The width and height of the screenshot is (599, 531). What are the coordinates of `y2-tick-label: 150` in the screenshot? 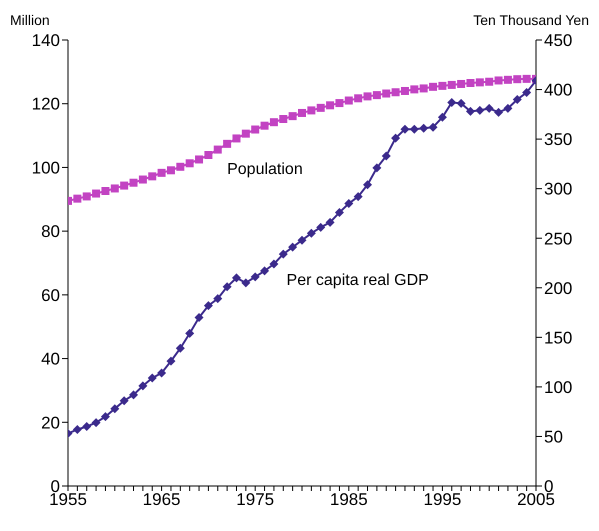 It's located at (558, 338).